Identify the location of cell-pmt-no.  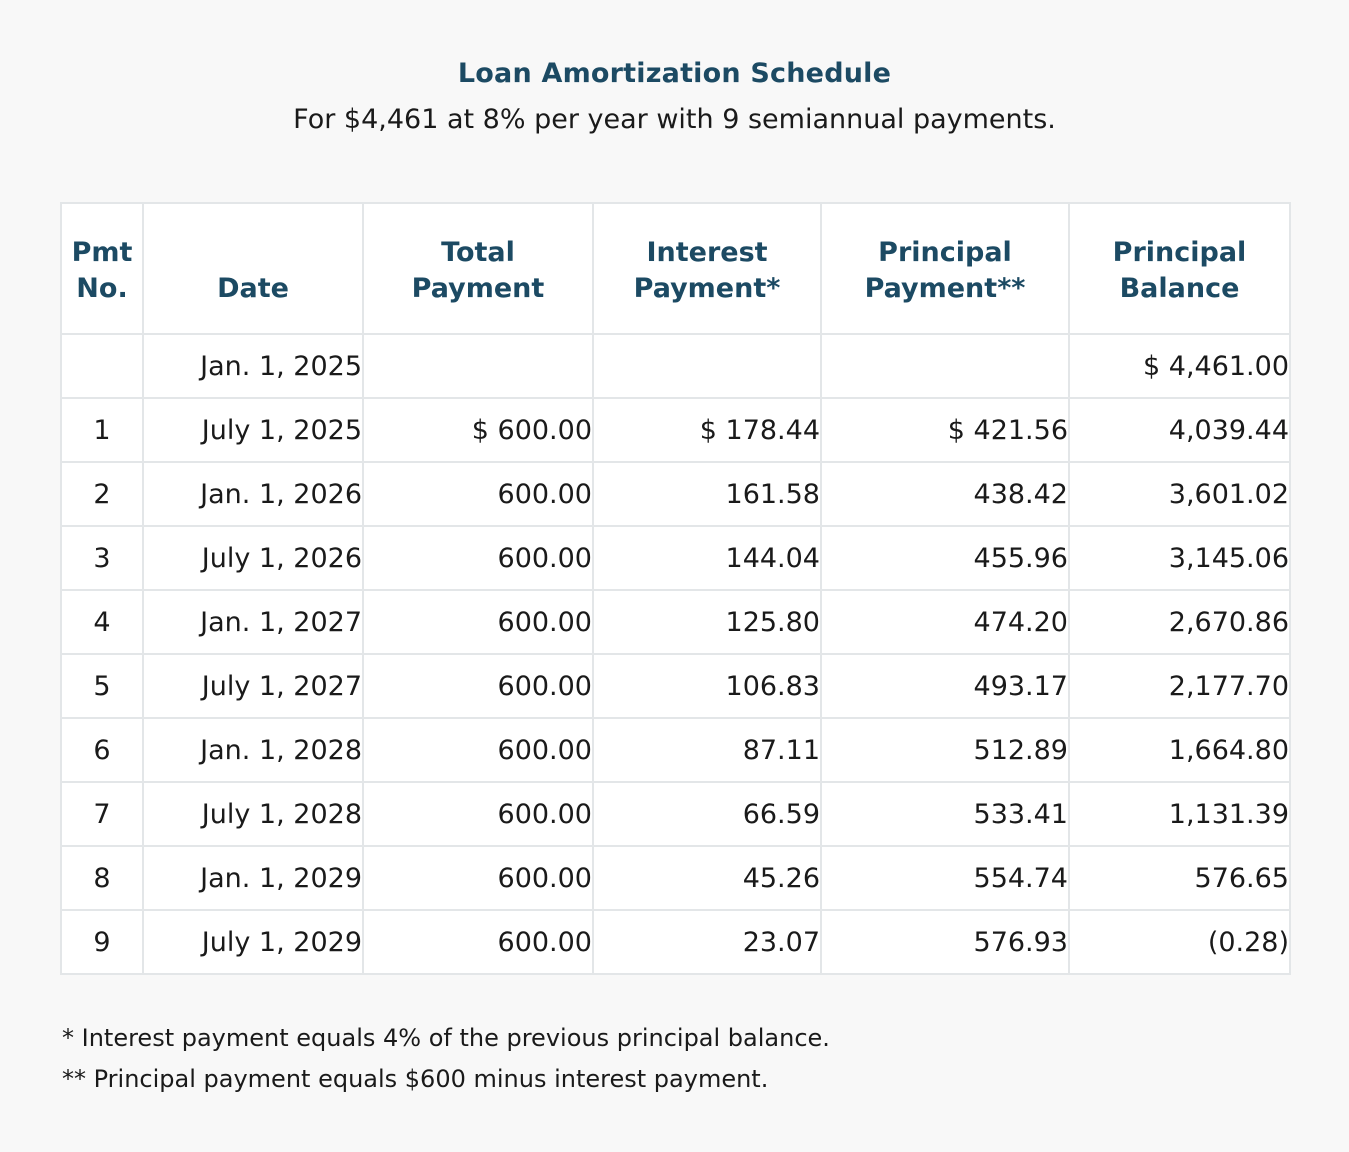
(102, 366).